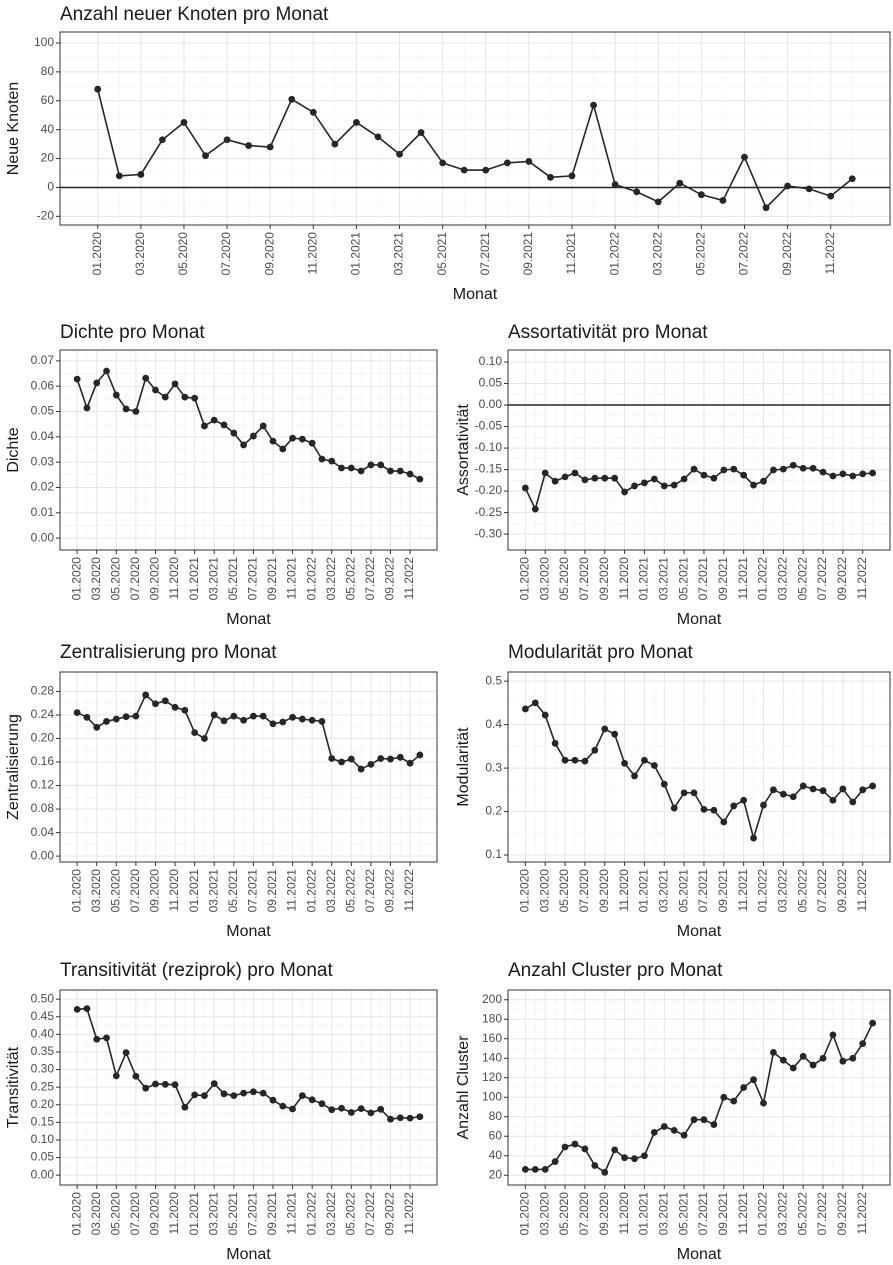  I want to click on y-tick-label: 0.25, so click(43, 1086).